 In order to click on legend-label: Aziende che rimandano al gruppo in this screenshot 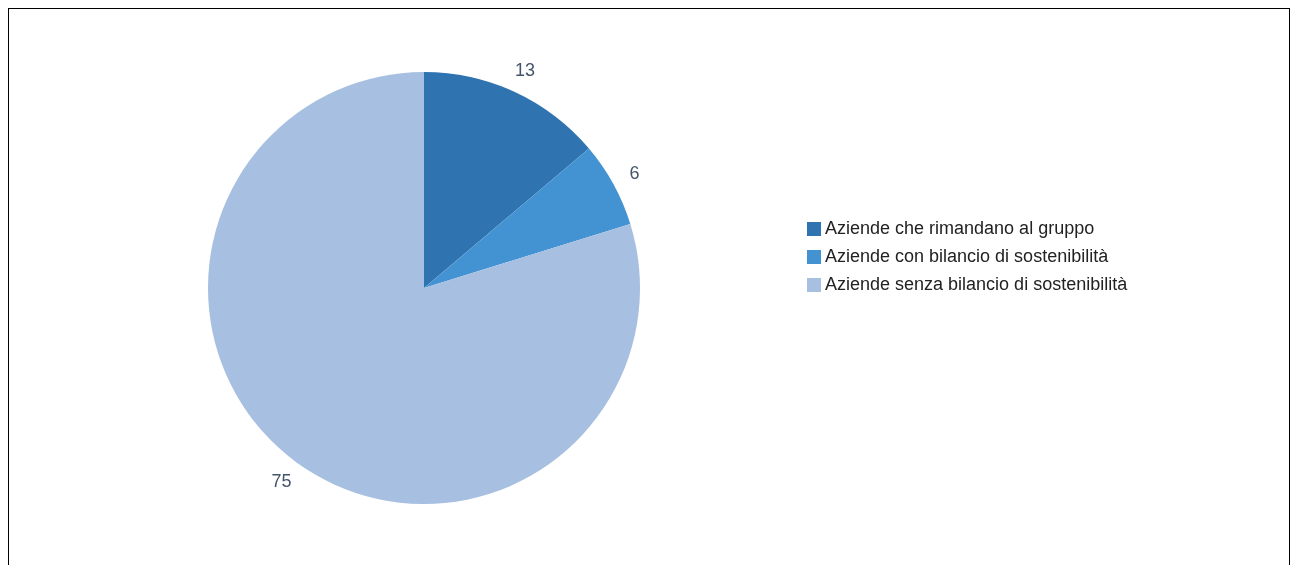, I will do `click(960, 228)`.